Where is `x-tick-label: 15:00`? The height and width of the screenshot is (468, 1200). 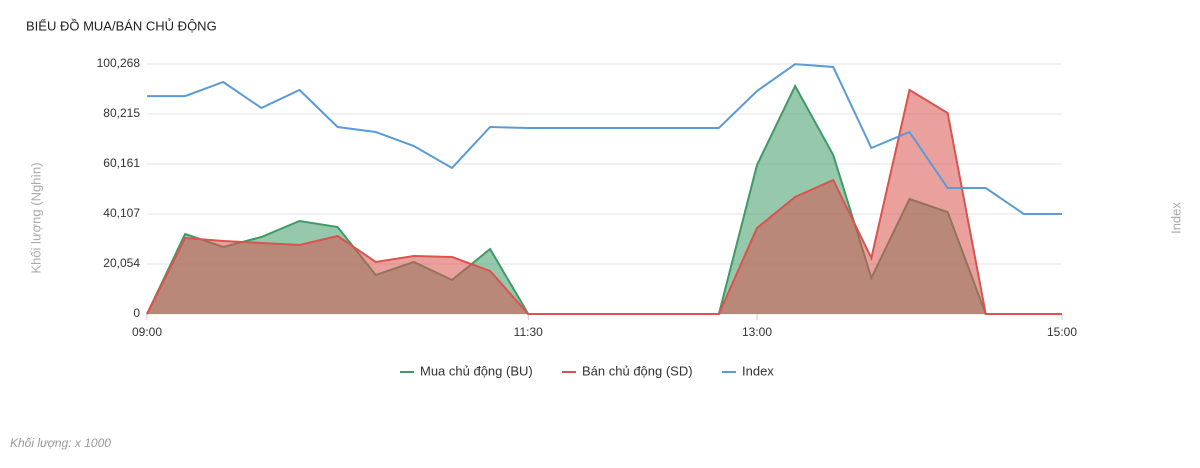
x-tick-label: 15:00 is located at coordinates (1062, 332).